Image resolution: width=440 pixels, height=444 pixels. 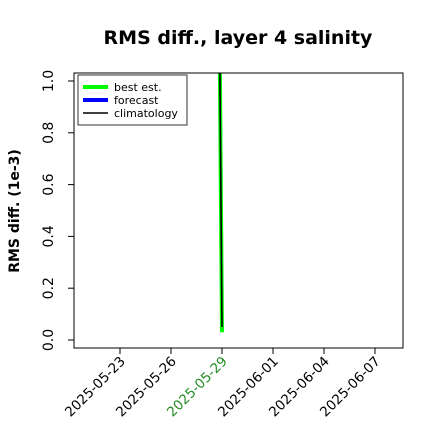 What do you see at coordinates (136, 100) in the screenshot?
I see `legend-label: forecast` at bounding box center [136, 100].